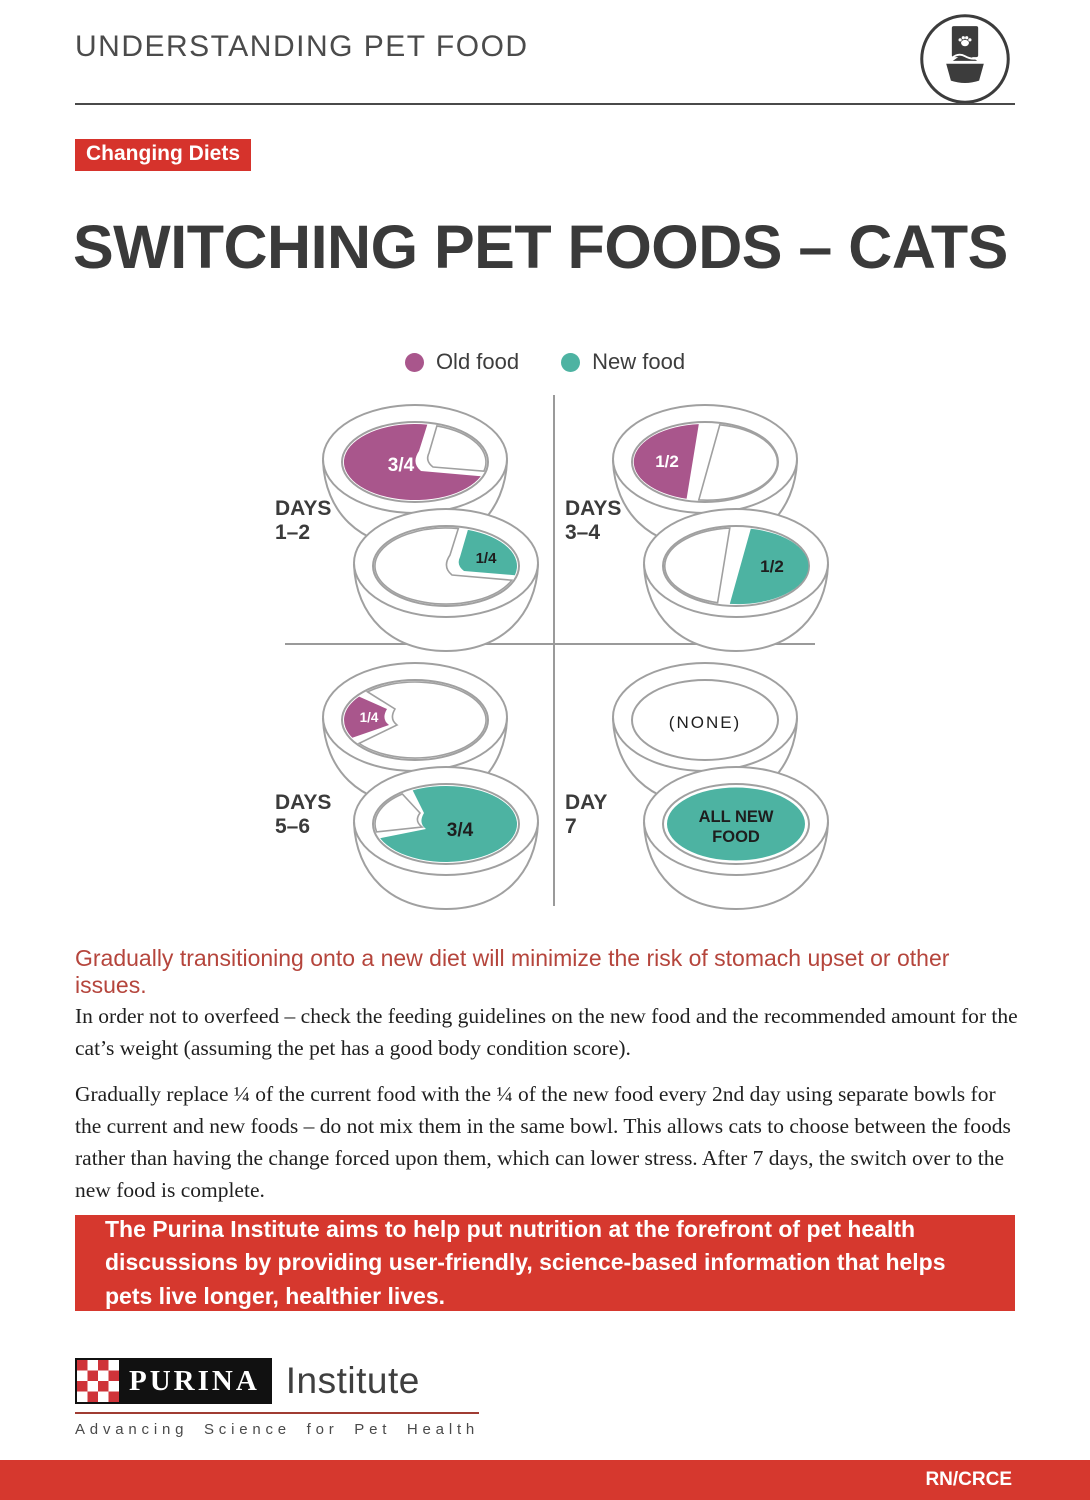 This screenshot has width=1090, height=1500. What do you see at coordinates (545, 362) in the screenshot?
I see `legend: Old food New food` at bounding box center [545, 362].